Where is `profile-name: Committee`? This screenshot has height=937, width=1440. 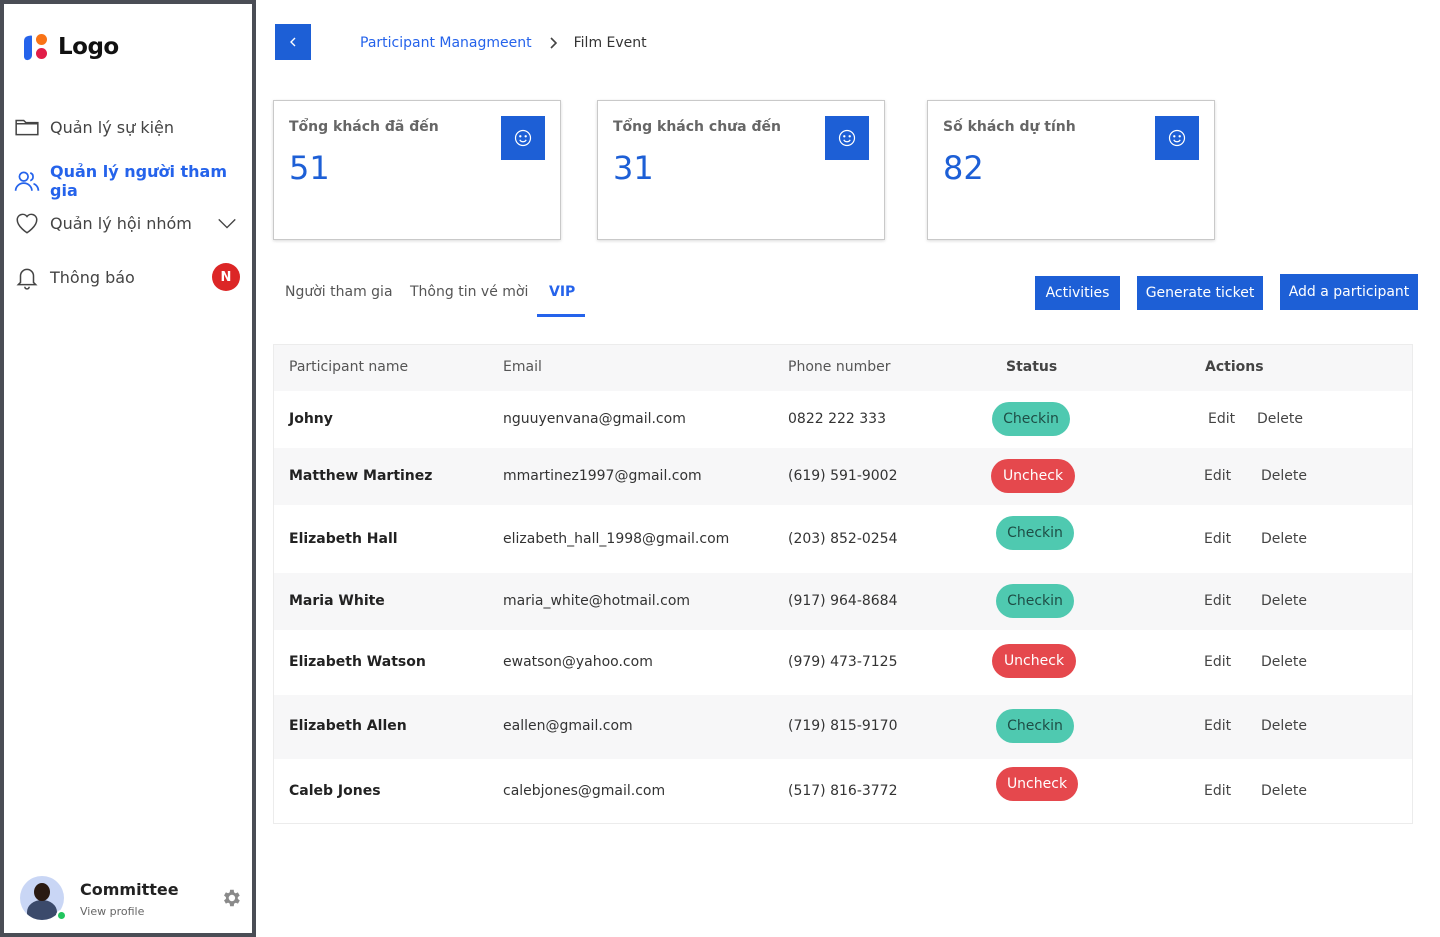 profile-name: Committee is located at coordinates (129, 889).